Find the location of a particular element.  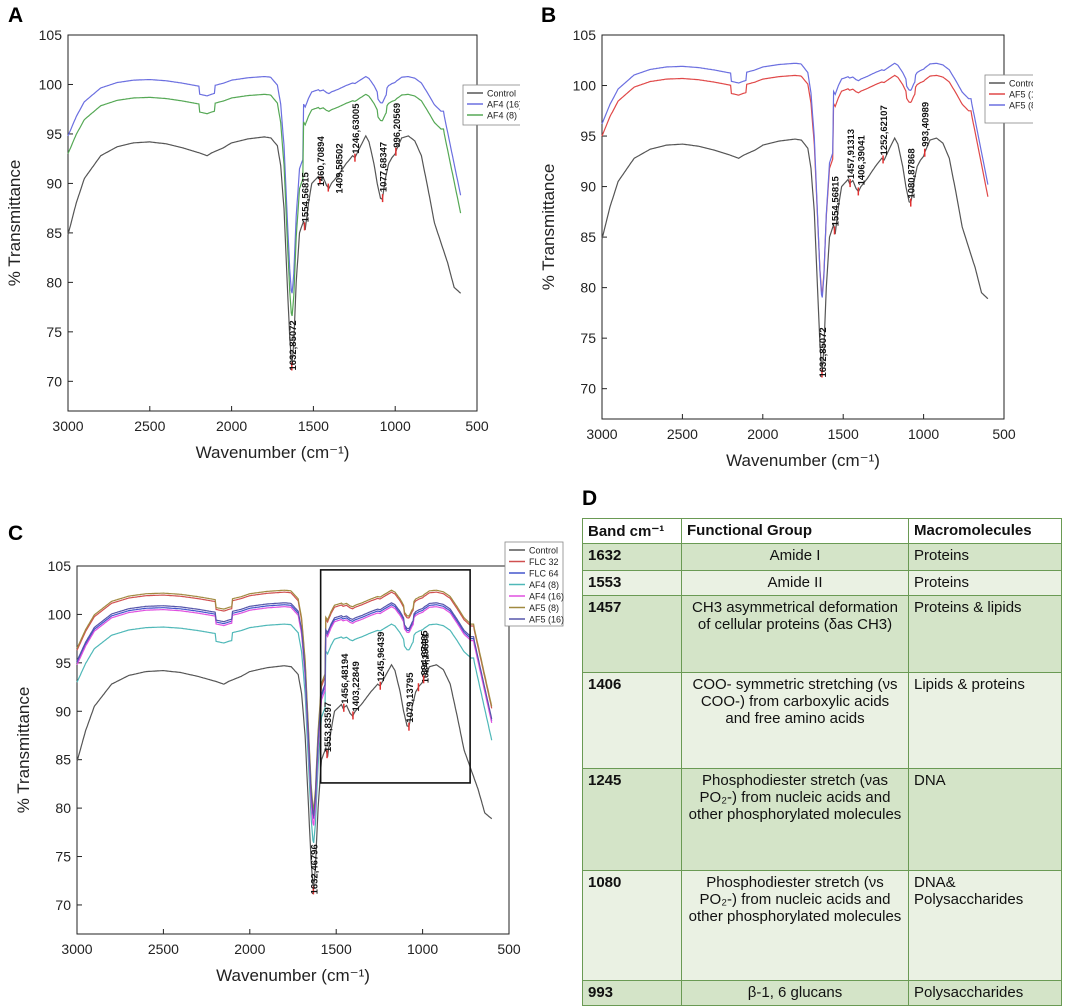

peak-label: 1553,83597 is located at coordinates (328, 727).